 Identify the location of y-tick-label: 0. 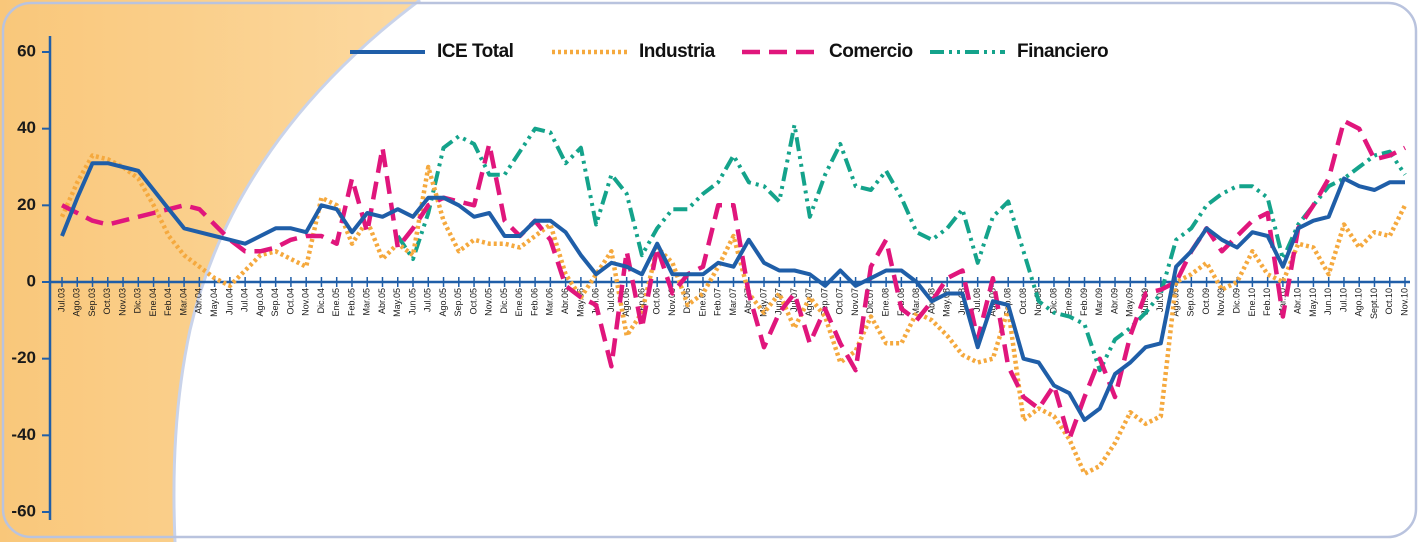
(31, 280).